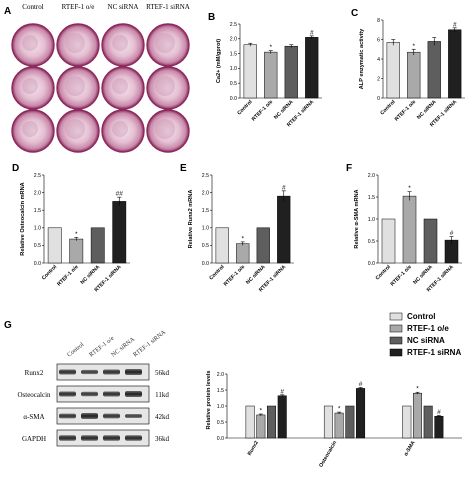 Image resolution: width=474 pixels, height=496 pixels. What do you see at coordinates (78, 7) in the screenshot?
I see `panel-a-column-label: RTEF-1 o/e` at bounding box center [78, 7].